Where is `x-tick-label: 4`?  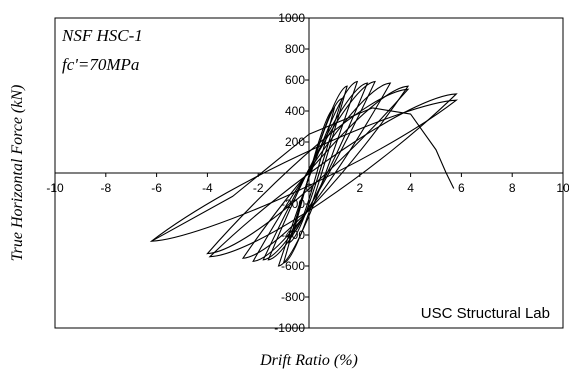 x-tick-label: 4 is located at coordinates (410, 188).